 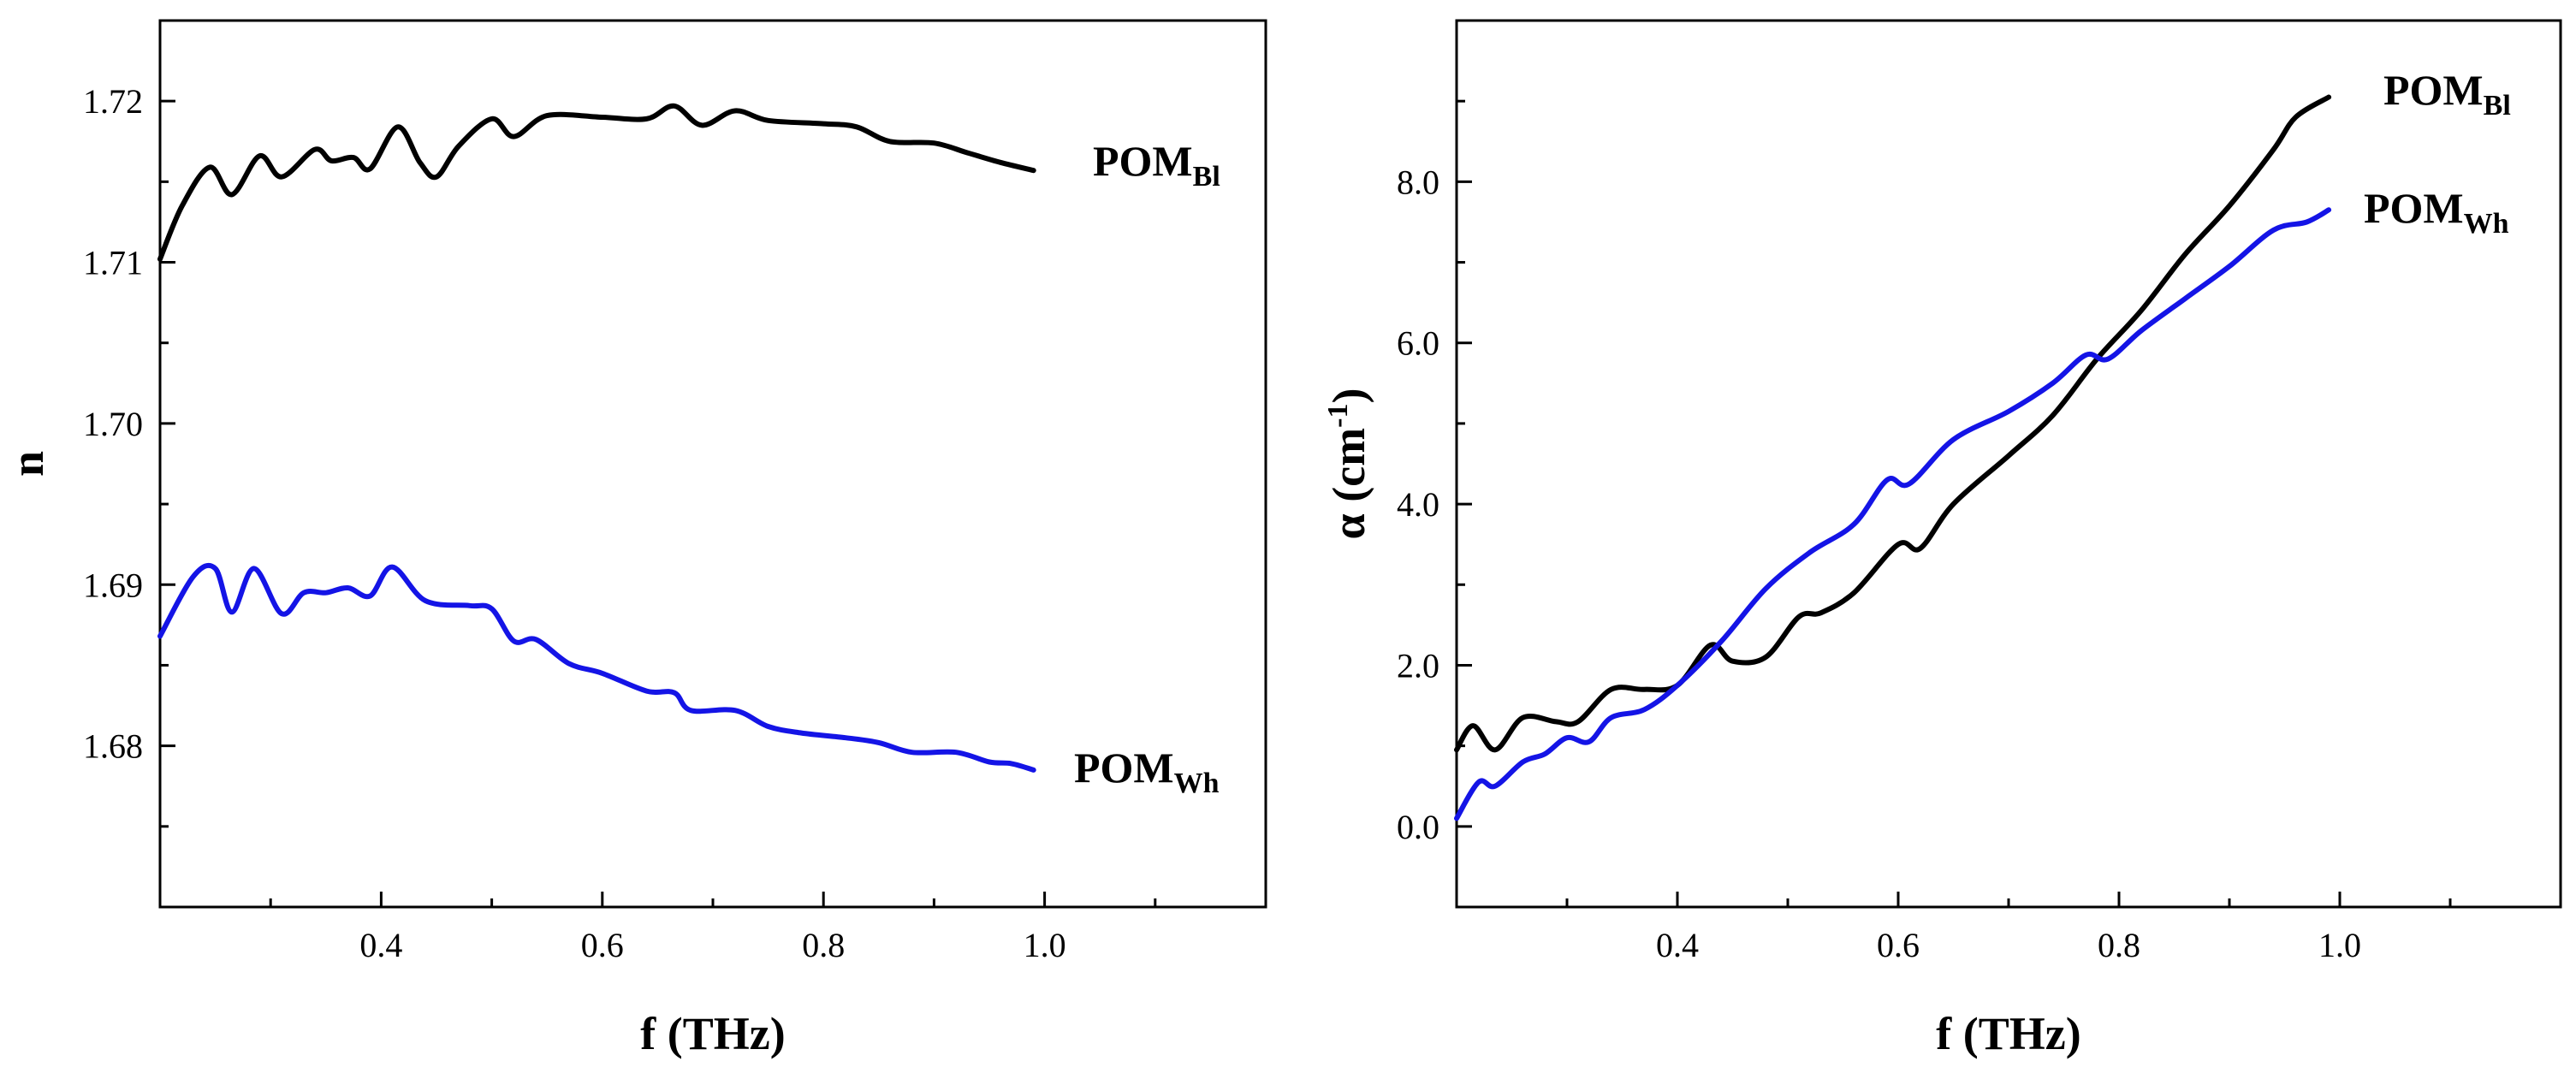 I want to click on y-tick-label: 1.69, so click(x=113, y=585).